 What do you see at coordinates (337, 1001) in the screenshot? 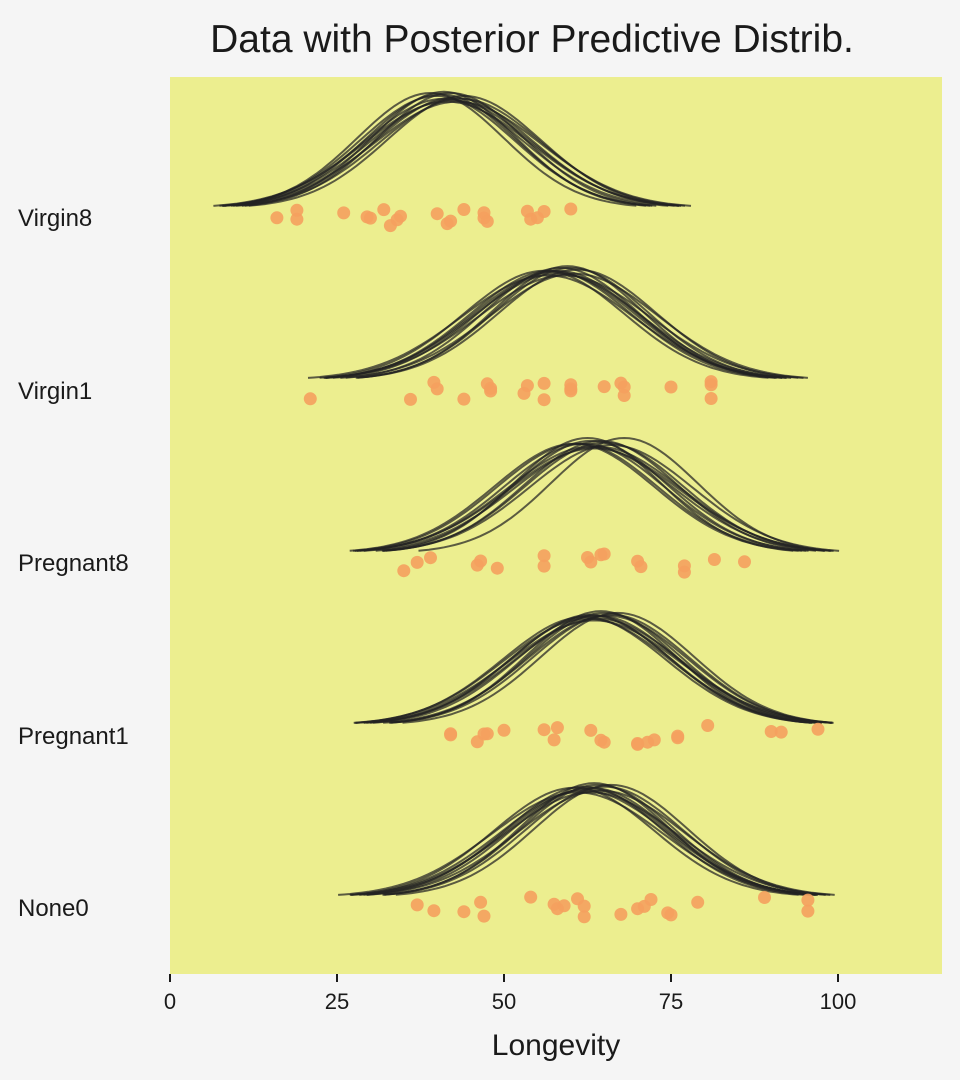
I see `x-tick-label: 25` at bounding box center [337, 1001].